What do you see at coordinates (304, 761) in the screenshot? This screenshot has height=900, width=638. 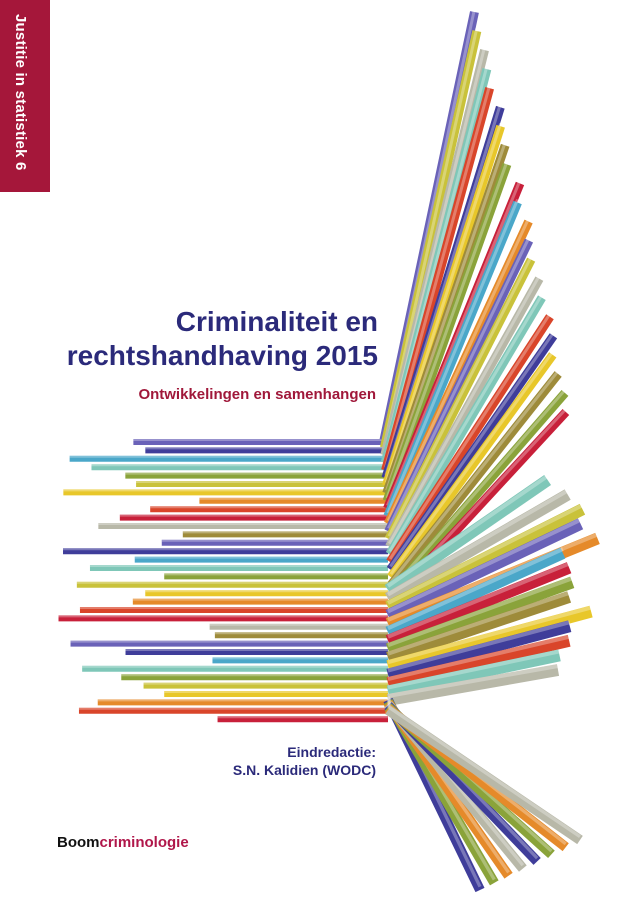 I see `editor-block: Eindredactie: S.N. Kalidien (WODC)` at bounding box center [304, 761].